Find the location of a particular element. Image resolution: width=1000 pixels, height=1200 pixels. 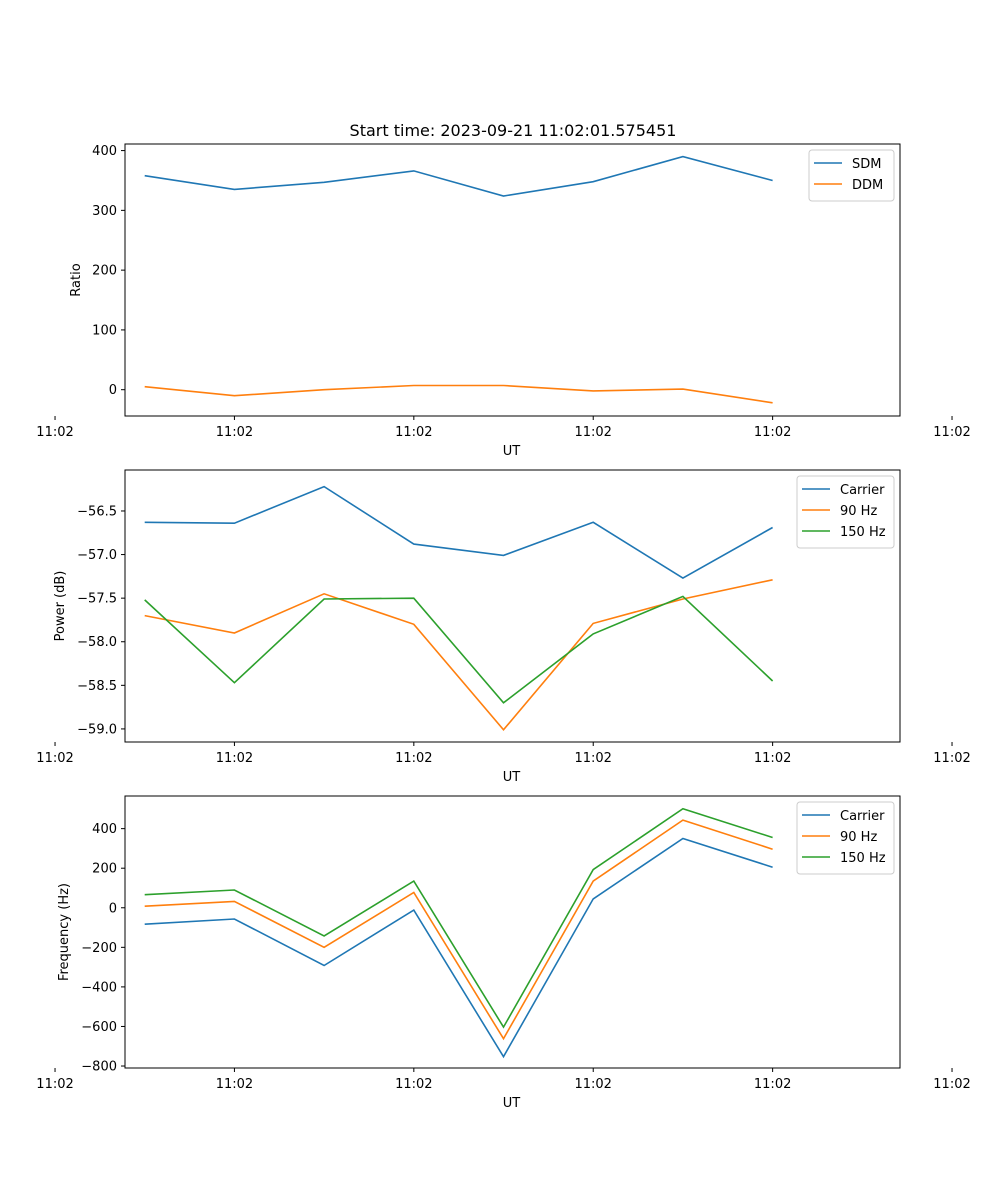

frequency-y-tick-label: 200 is located at coordinates (104, 869).